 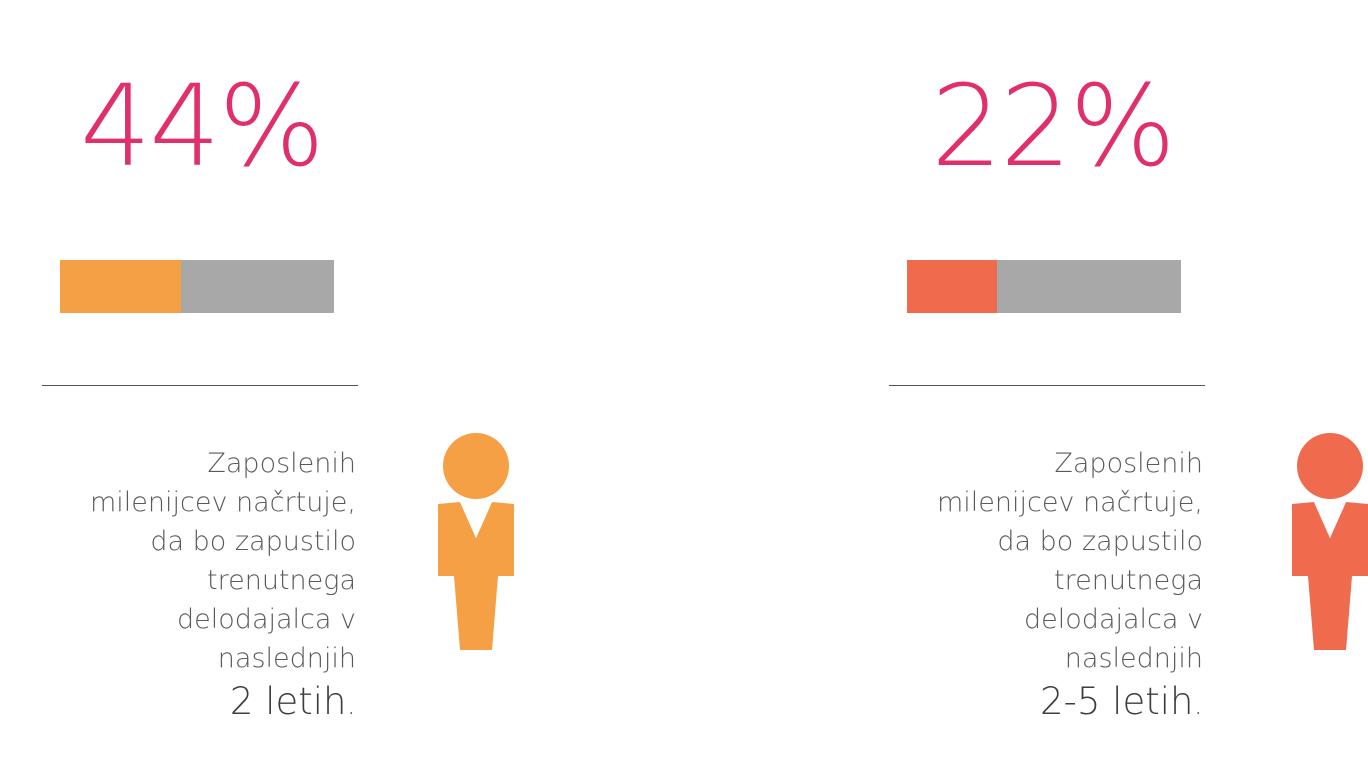 I want to click on period-text: 2 letih, so click(x=288, y=701).